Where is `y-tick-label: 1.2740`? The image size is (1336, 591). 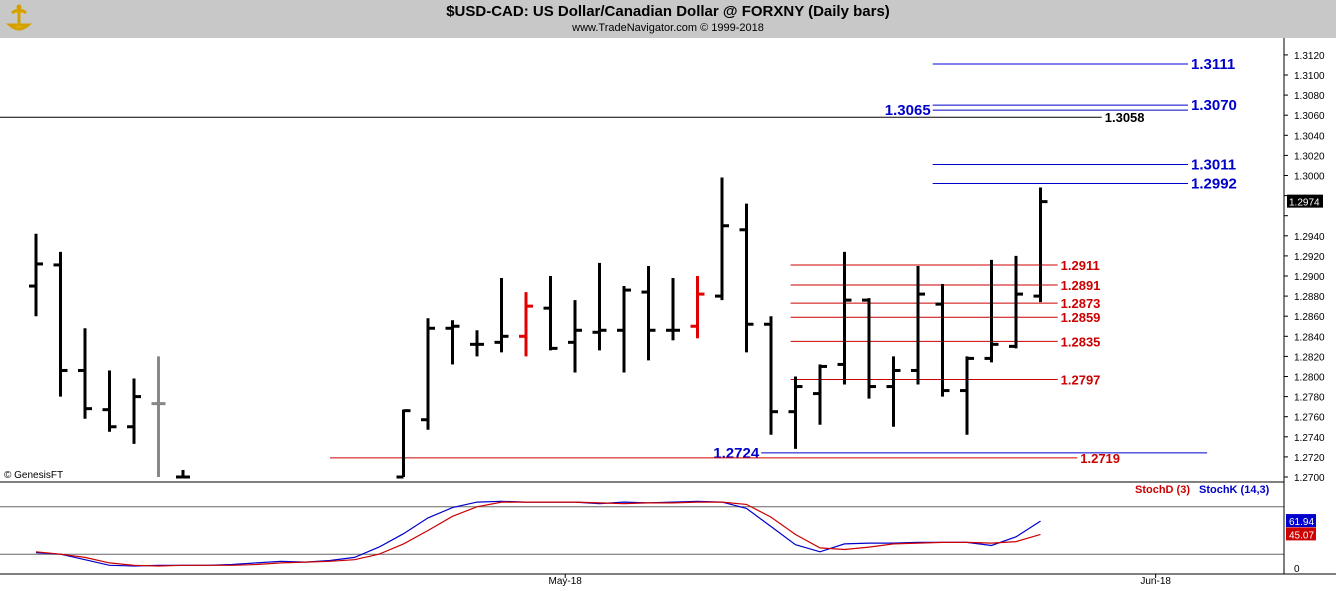 y-tick-label: 1.2740 is located at coordinates (1309, 438).